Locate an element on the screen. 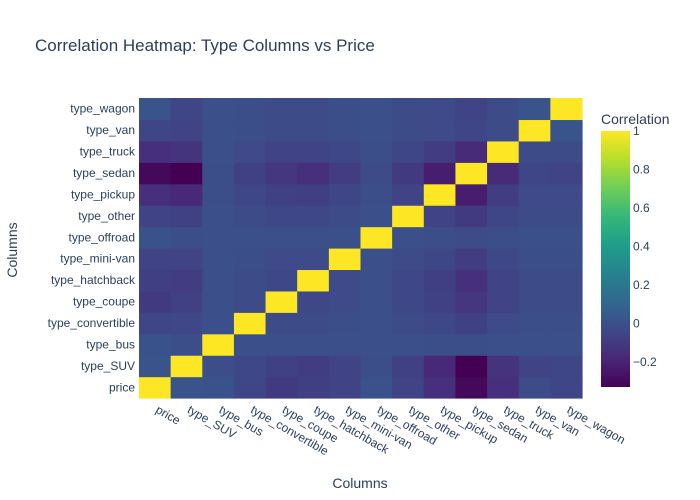 The width and height of the screenshot is (700, 500). heatmap-cell-type_mini-van-type_pickup is located at coordinates (440, 259).